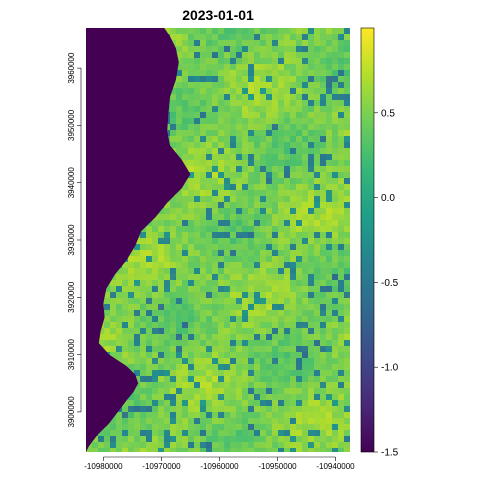 This screenshot has height=480, width=480. Describe the element at coordinates (71, 68) in the screenshot. I see `y-tick-label: 3960000` at that location.